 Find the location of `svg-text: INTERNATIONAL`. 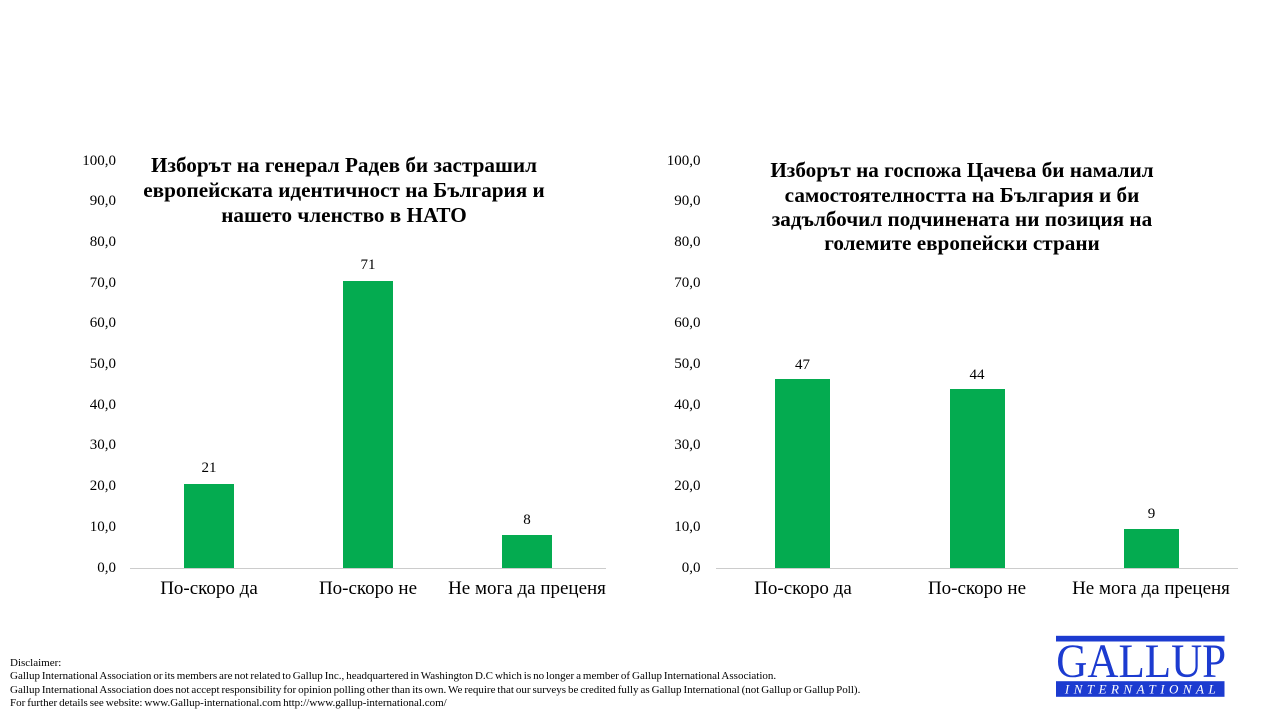

svg-text: INTERNATIONAL is located at coordinates (1140, 688).